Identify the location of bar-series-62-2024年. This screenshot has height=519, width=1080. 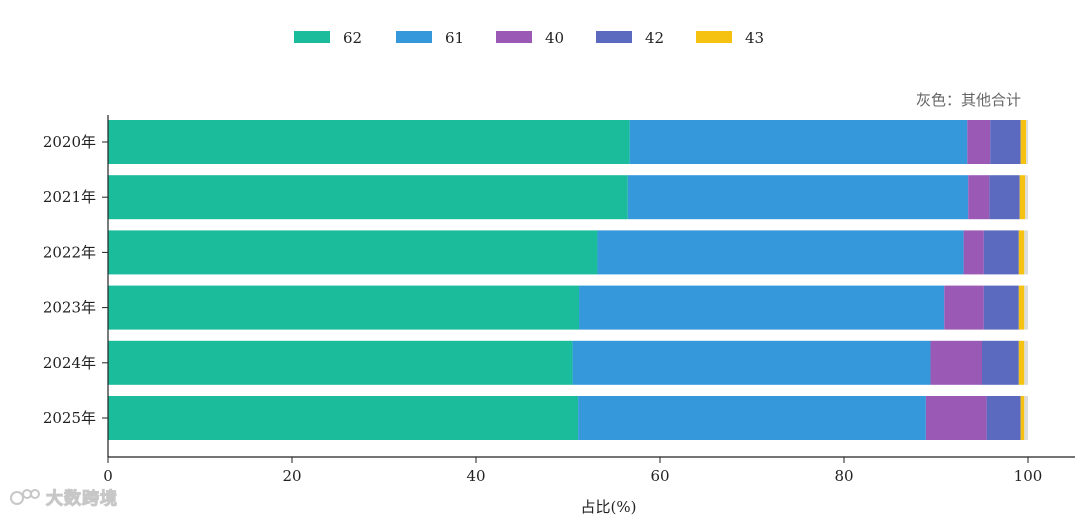
(340, 362).